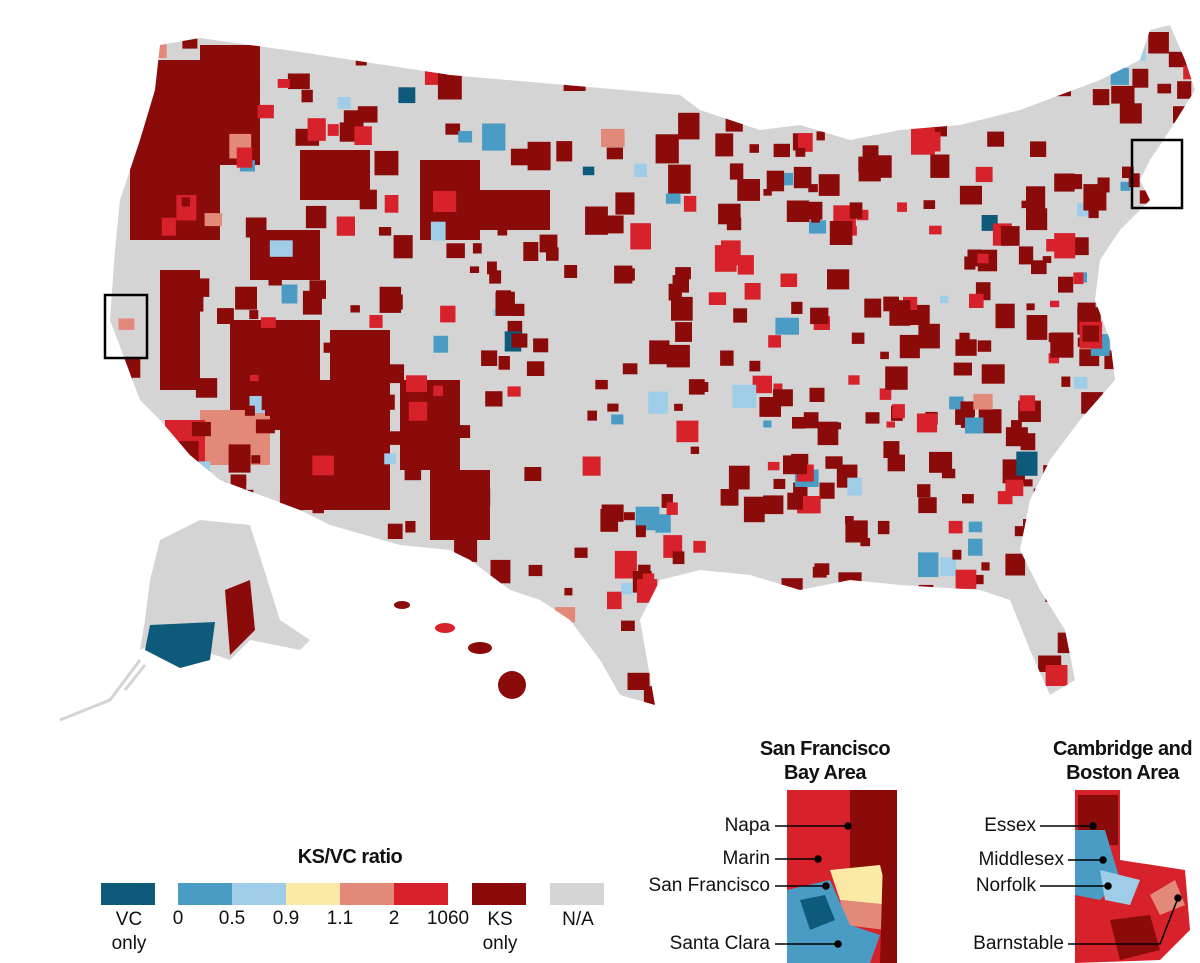  I want to click on legend-break: 1060, so click(448, 918).